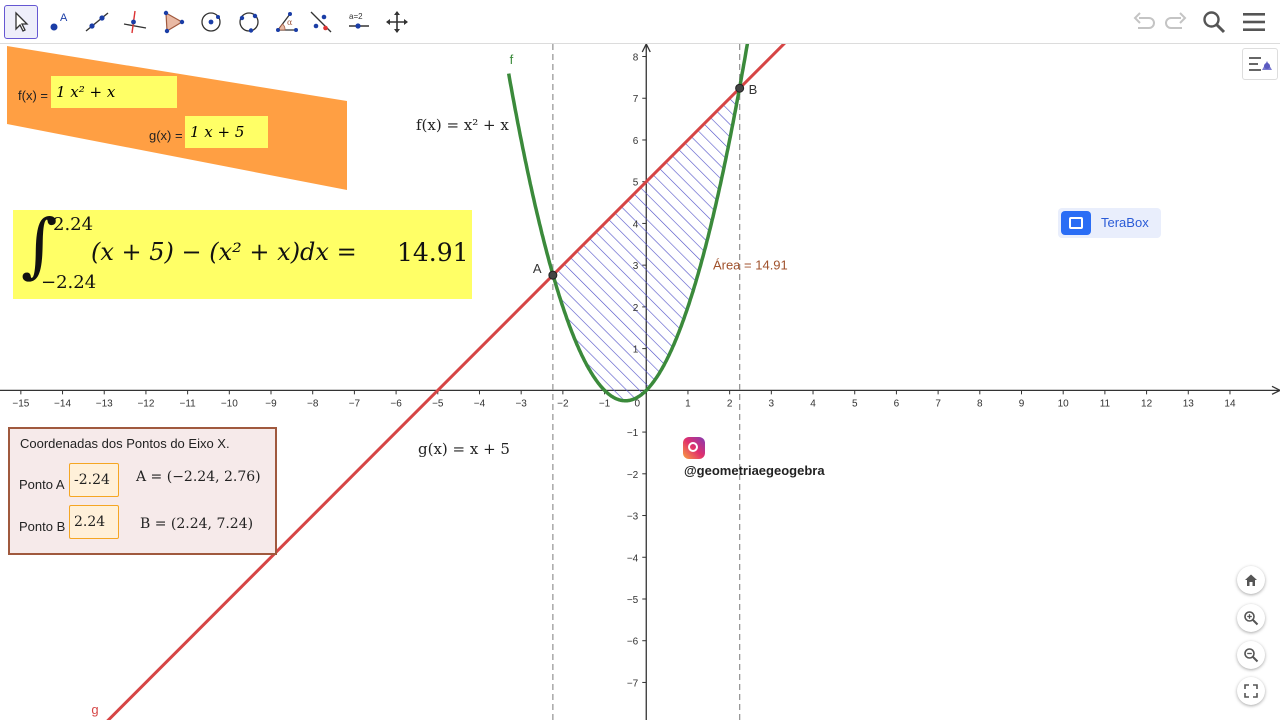 This screenshot has height=720, width=1280. What do you see at coordinates (114, 92) in the screenshot?
I see `f-input-field: 1 x² + x` at bounding box center [114, 92].